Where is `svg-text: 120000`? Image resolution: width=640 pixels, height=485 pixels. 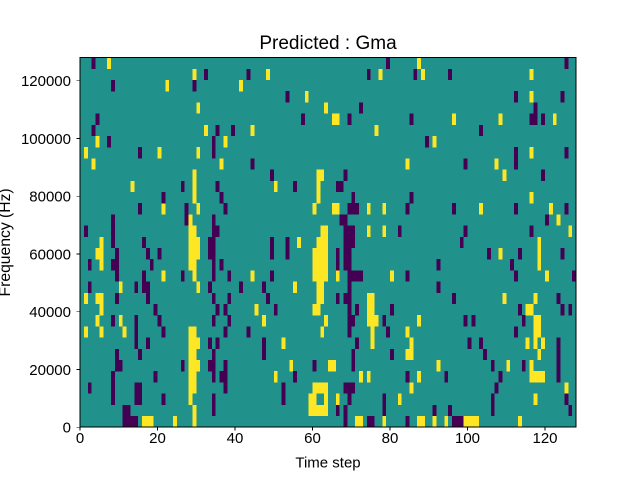
svg-text: 120000 is located at coordinates (46, 81).